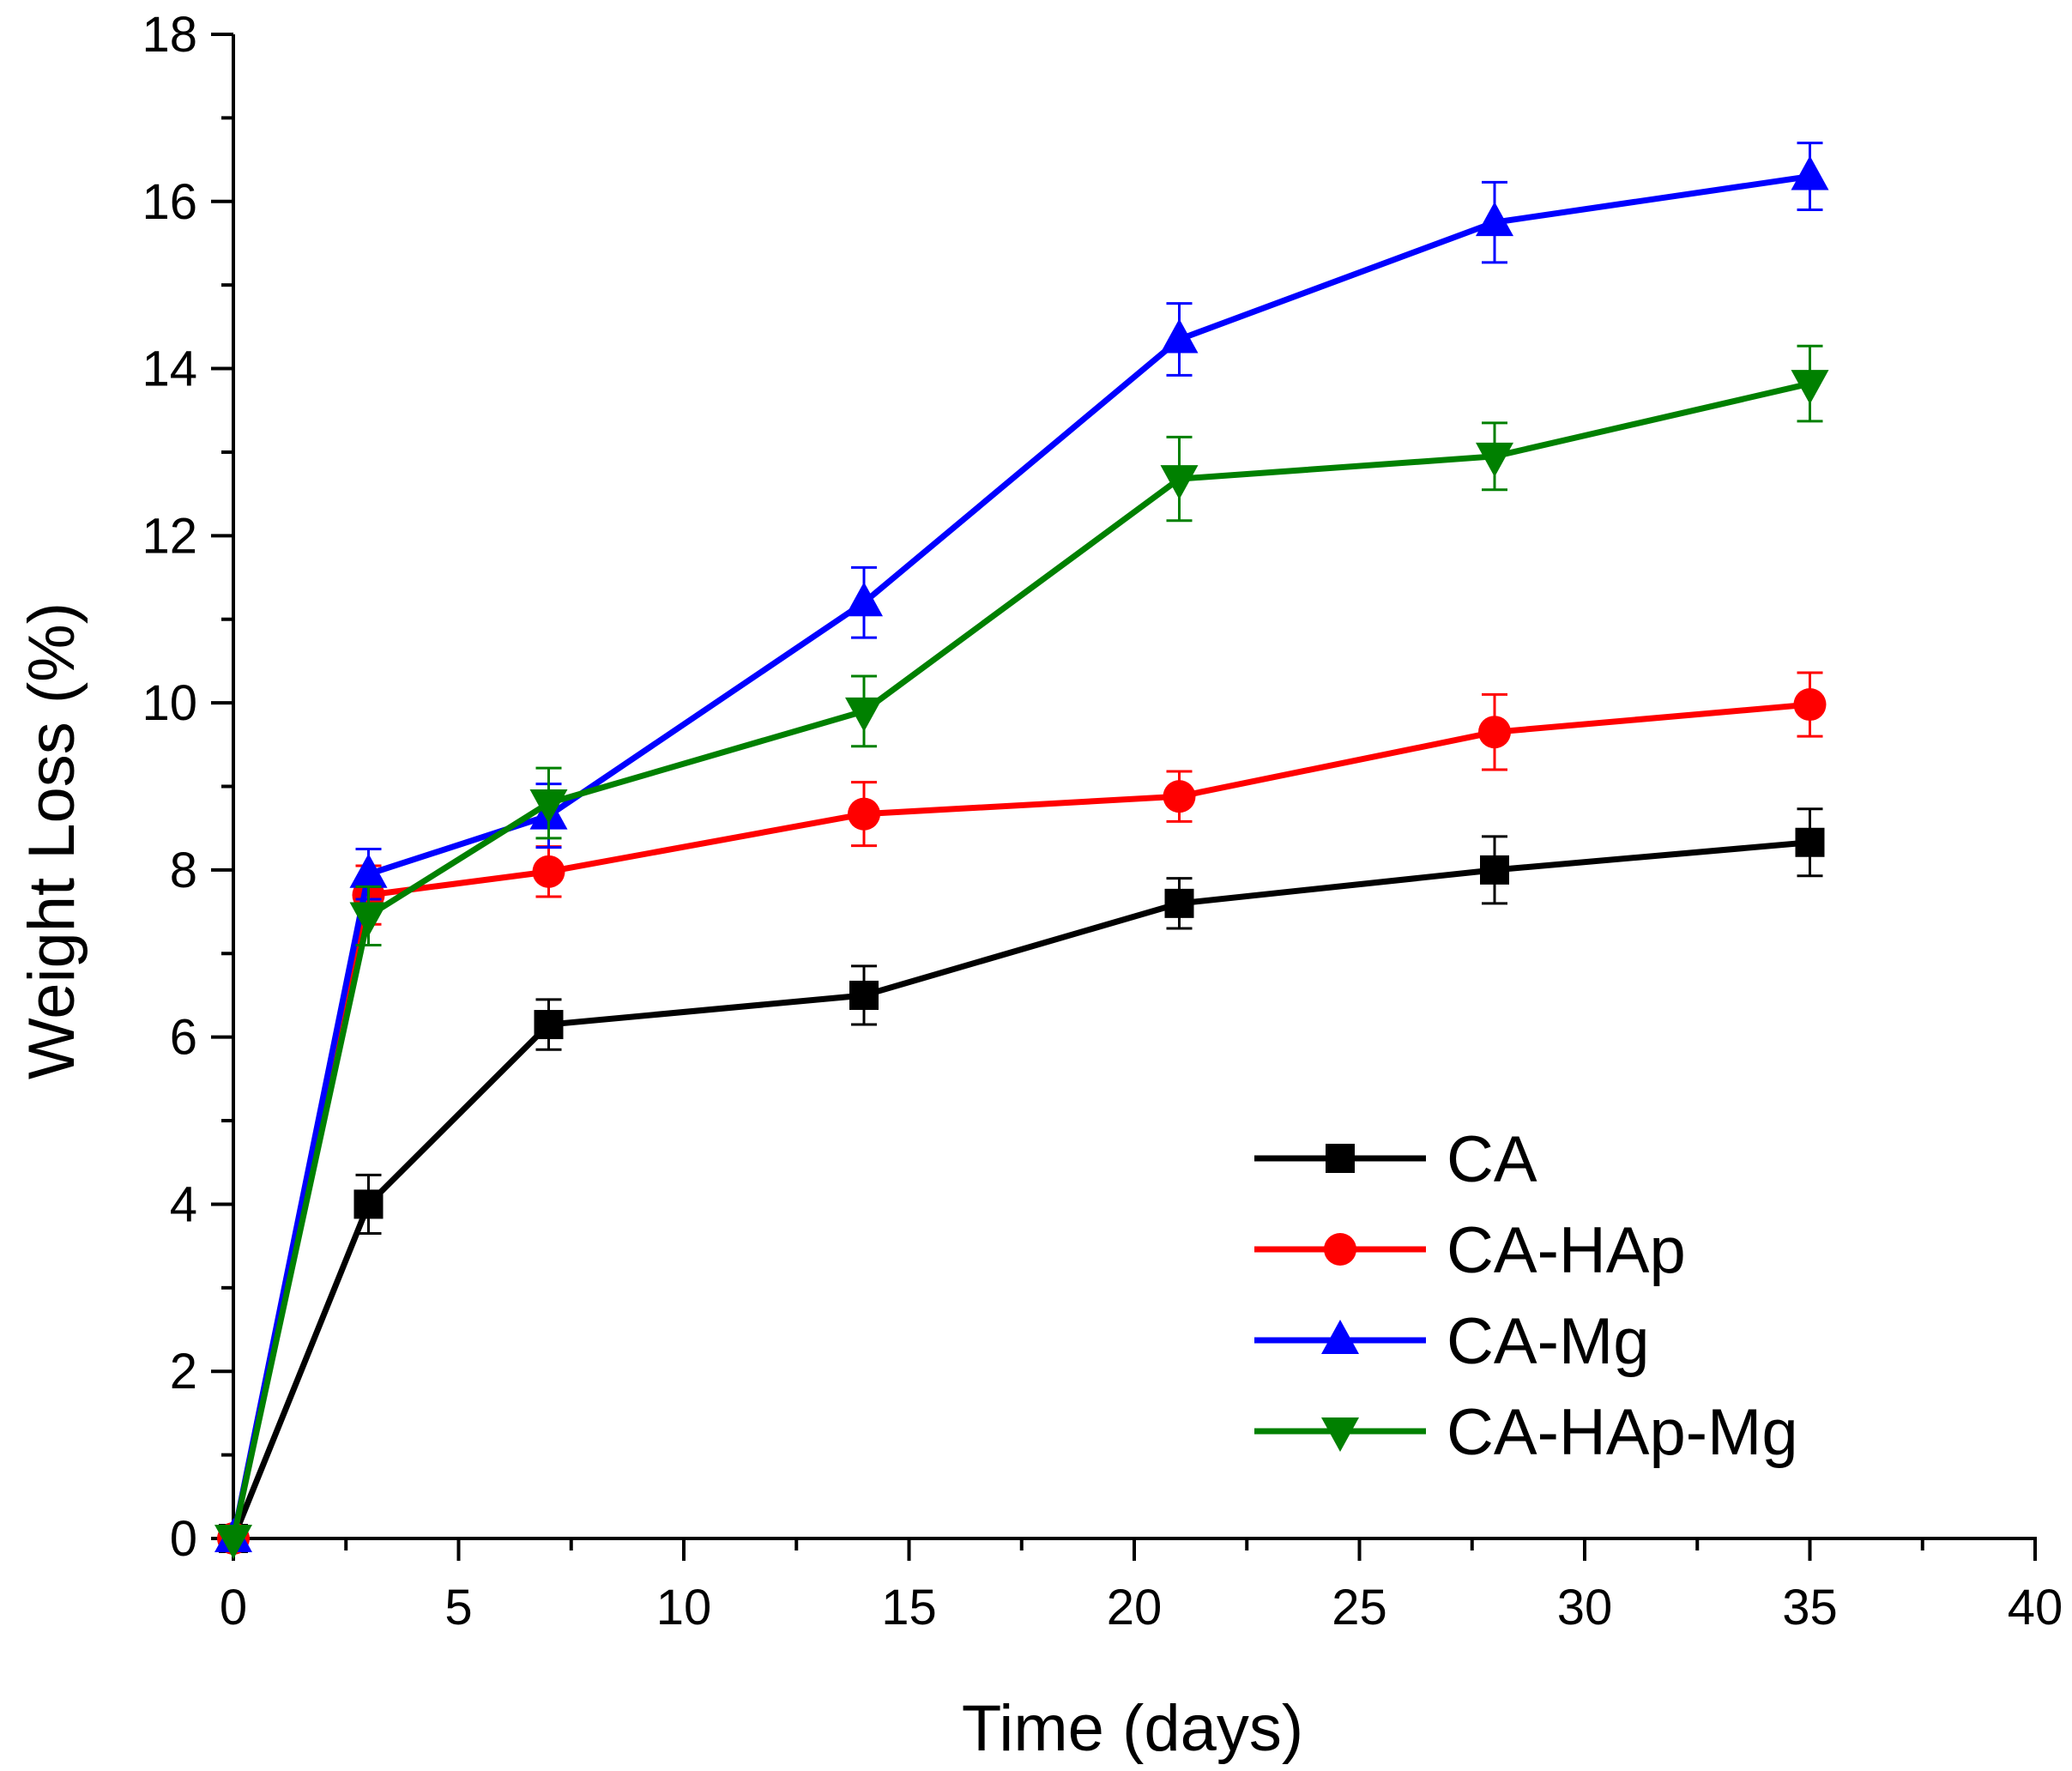 The width and height of the screenshot is (2072, 1771). I want to click on x-tick-label: 25, so click(1359, 1607).